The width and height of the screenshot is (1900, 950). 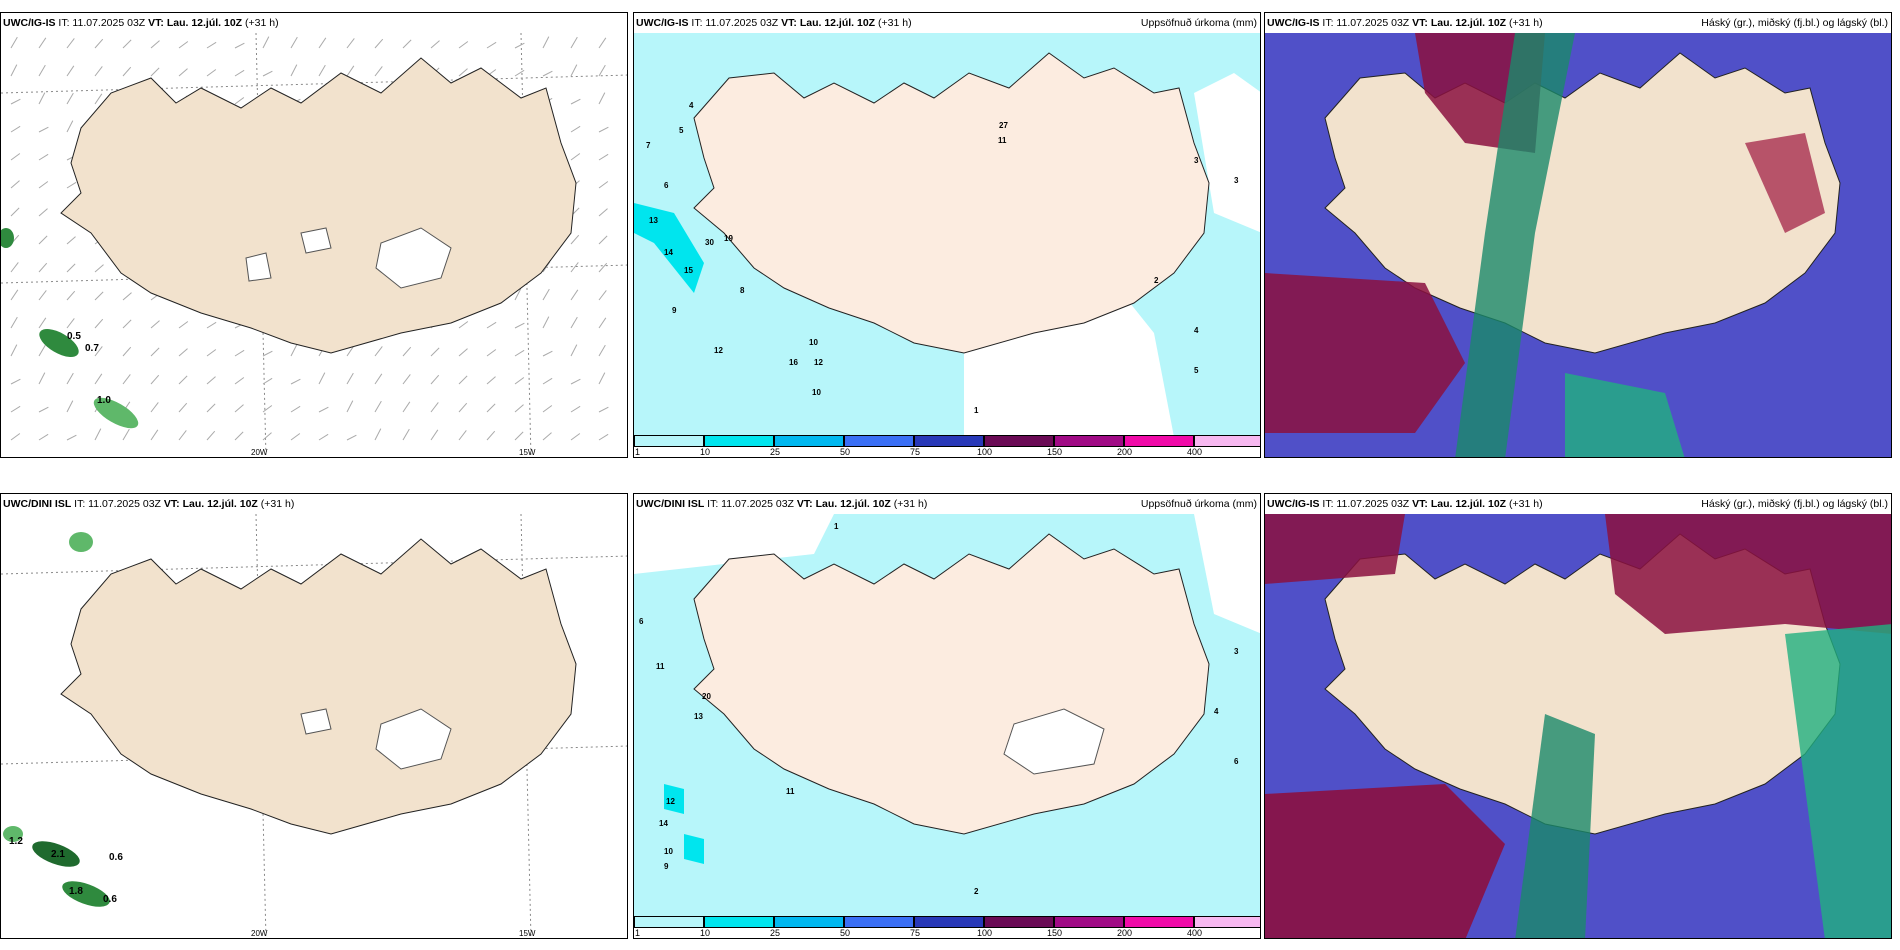 I want to click on legend-tick: 75, so click(x=915, y=452).